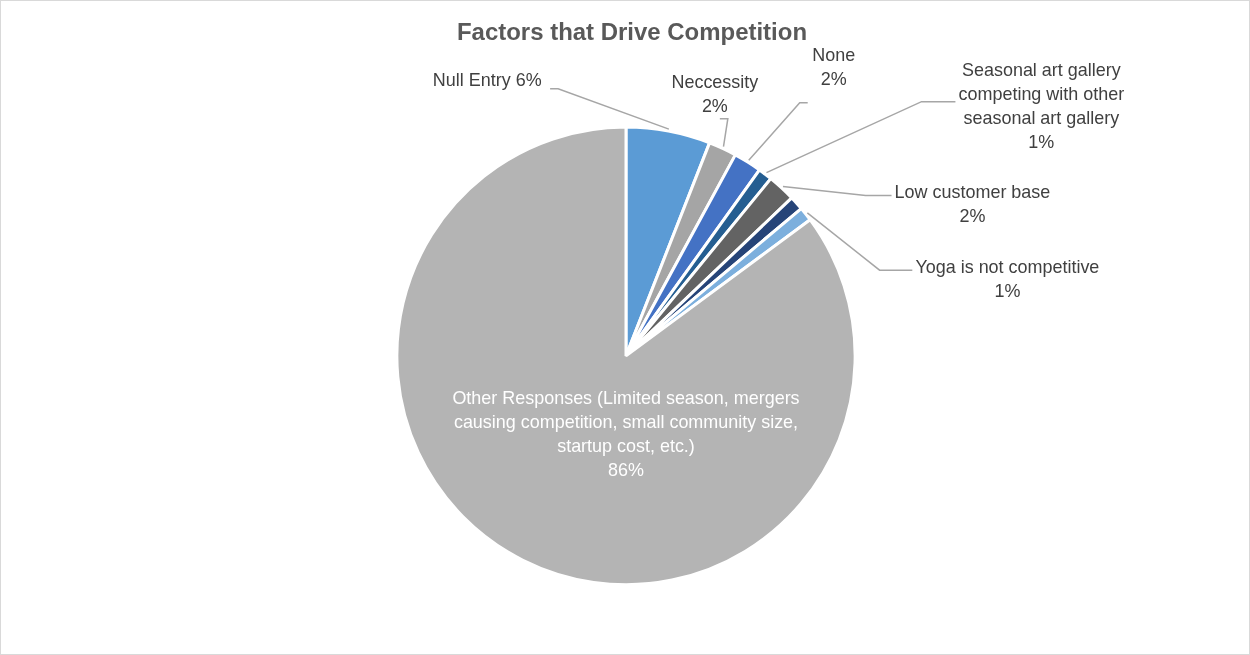 The image size is (1250, 655). I want to click on slice-label: Yoga is not competitive, so click(1007, 267).